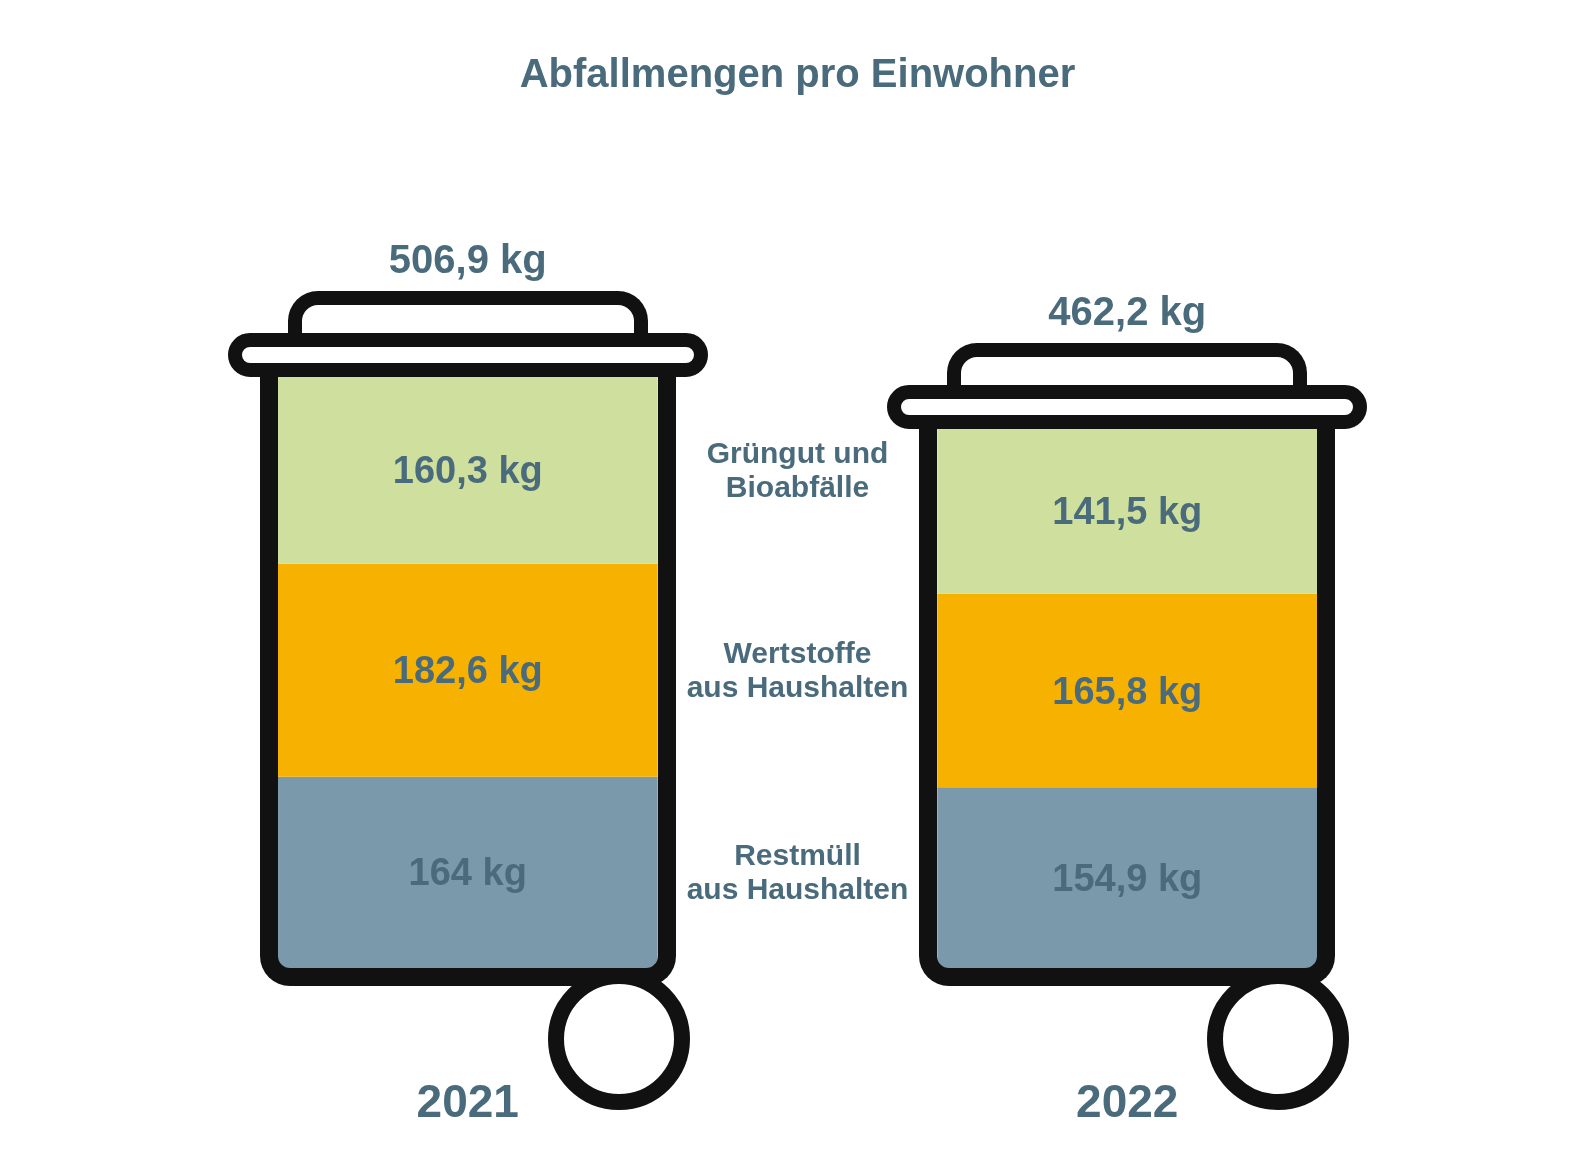  Describe the element at coordinates (797, 73) in the screenshot. I see `chart-title: Abfallmengen pro Einwohner` at that location.